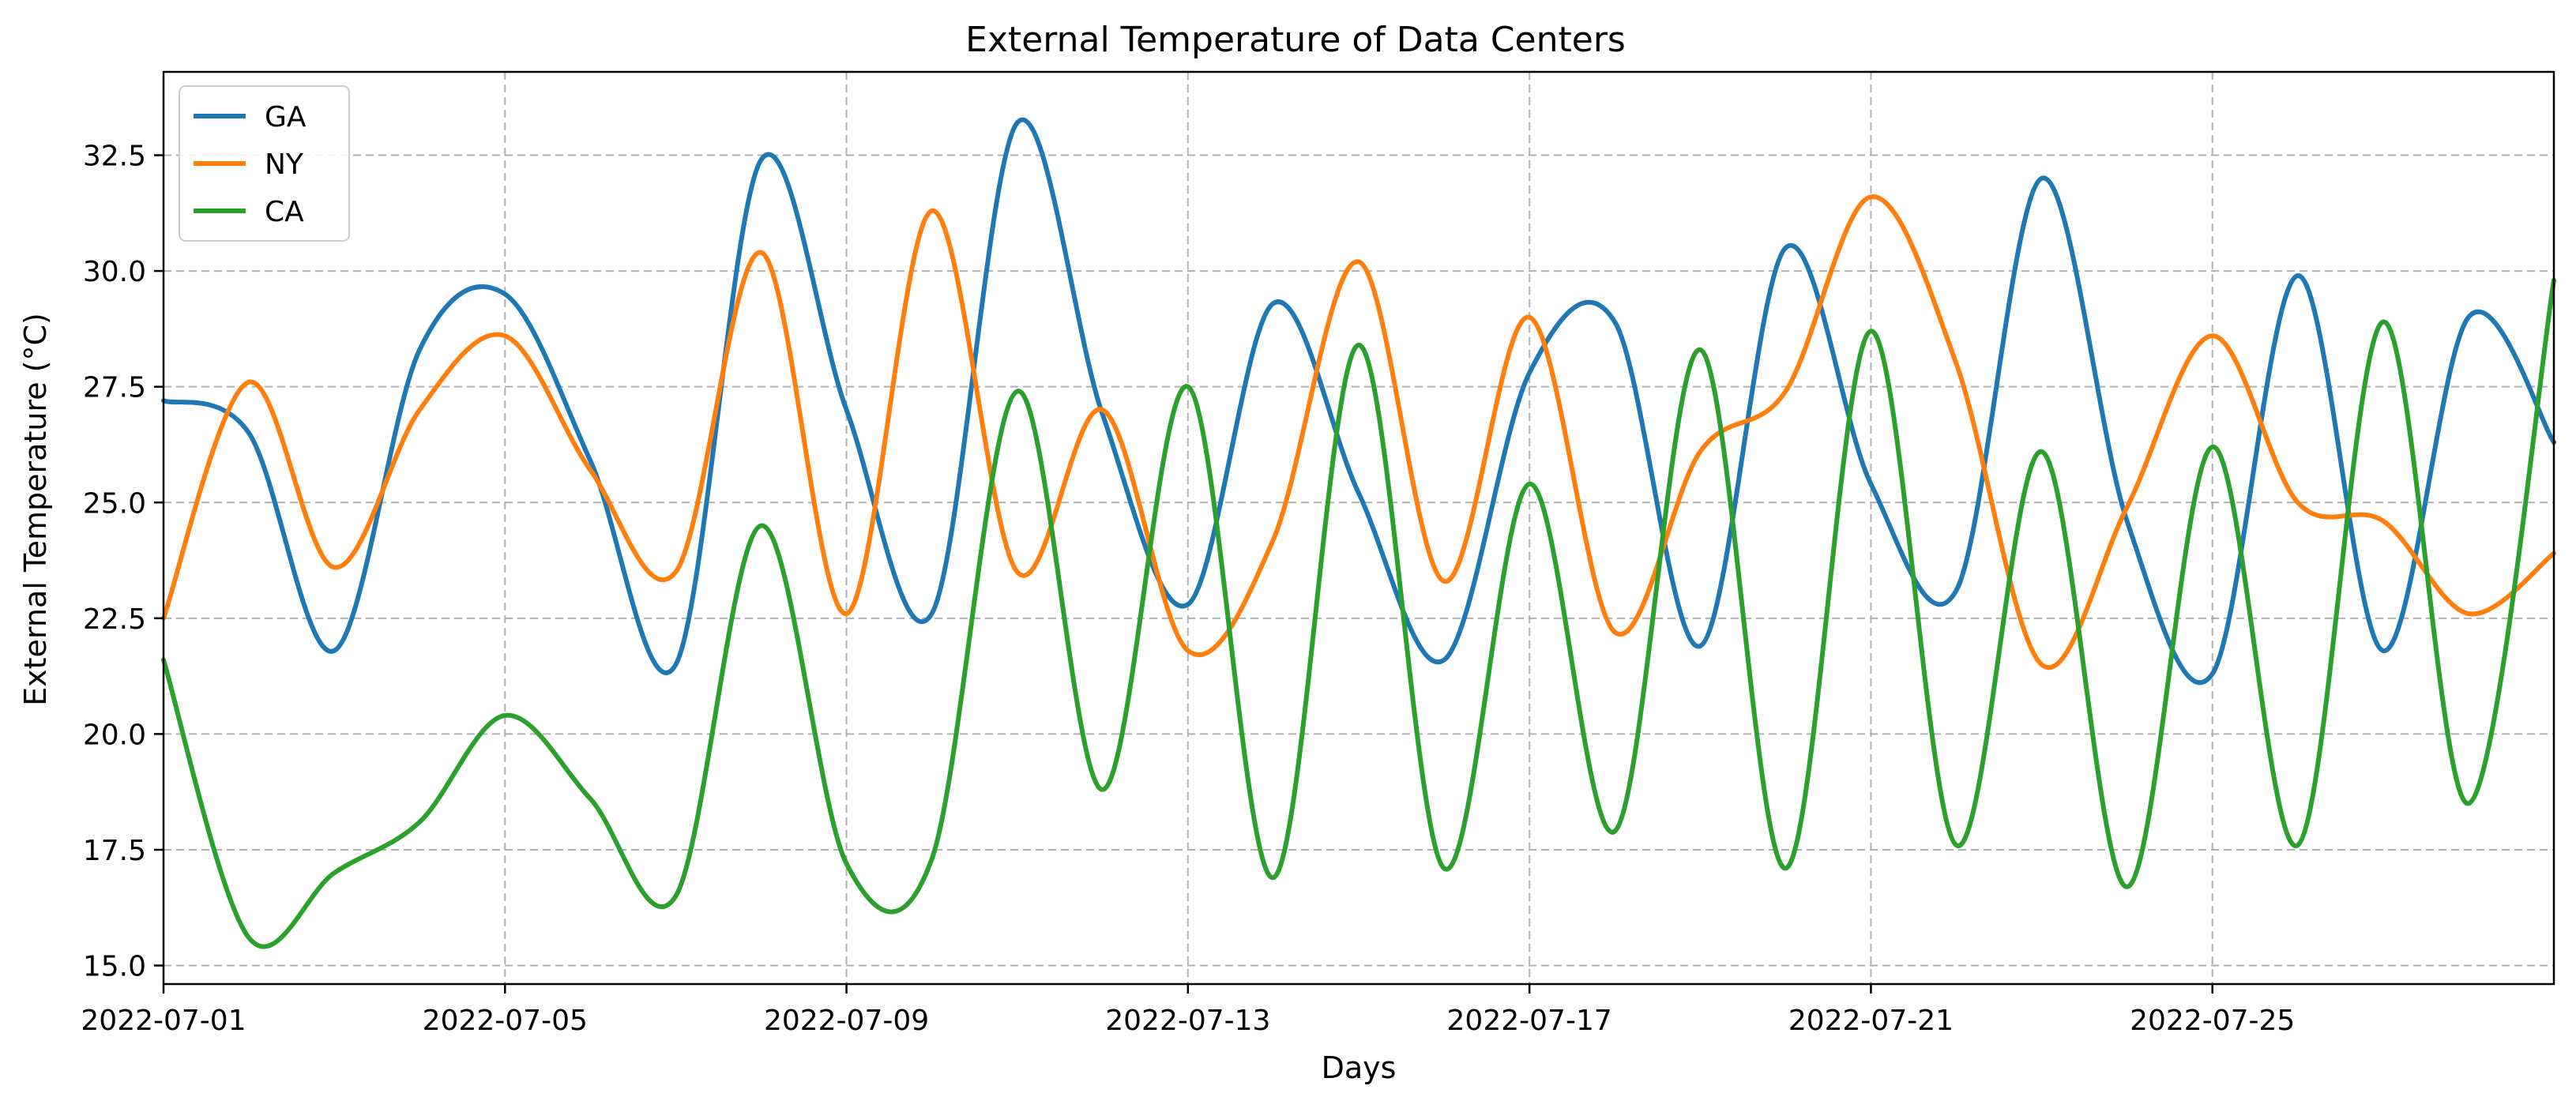  Describe the element at coordinates (115, 157) in the screenshot. I see `y-tick-label: 32.5` at that location.